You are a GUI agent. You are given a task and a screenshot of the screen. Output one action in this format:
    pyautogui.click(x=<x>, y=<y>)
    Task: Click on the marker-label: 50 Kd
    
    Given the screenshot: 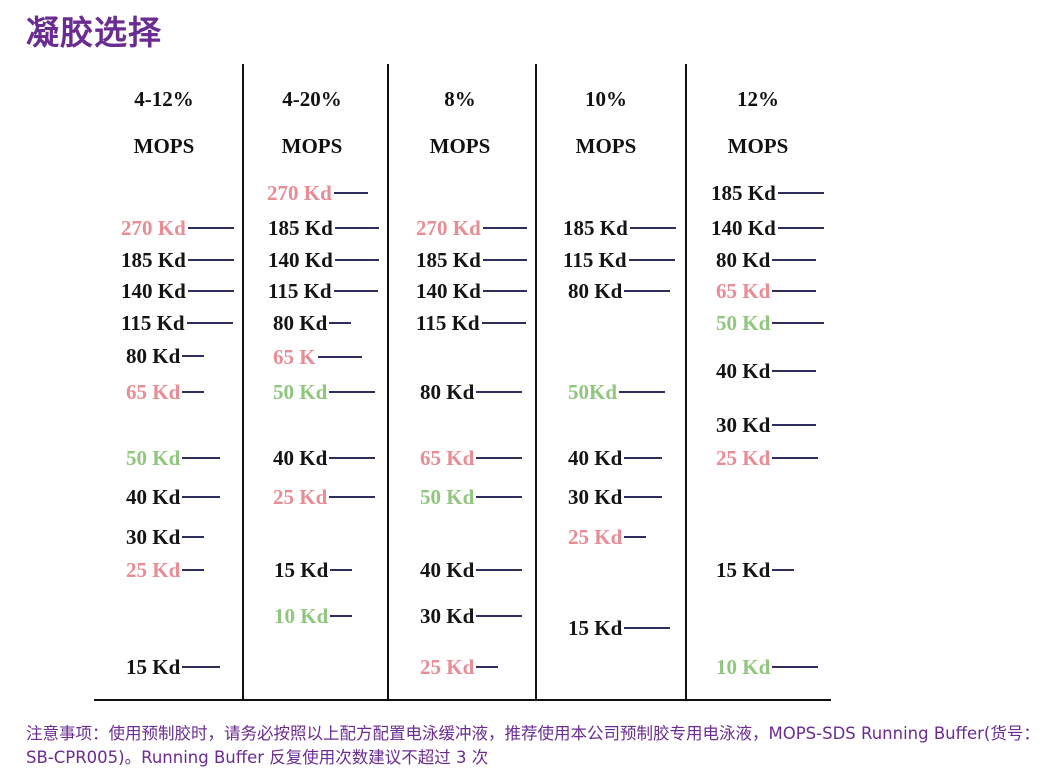 What is the action you would take?
    pyautogui.click(x=300, y=392)
    